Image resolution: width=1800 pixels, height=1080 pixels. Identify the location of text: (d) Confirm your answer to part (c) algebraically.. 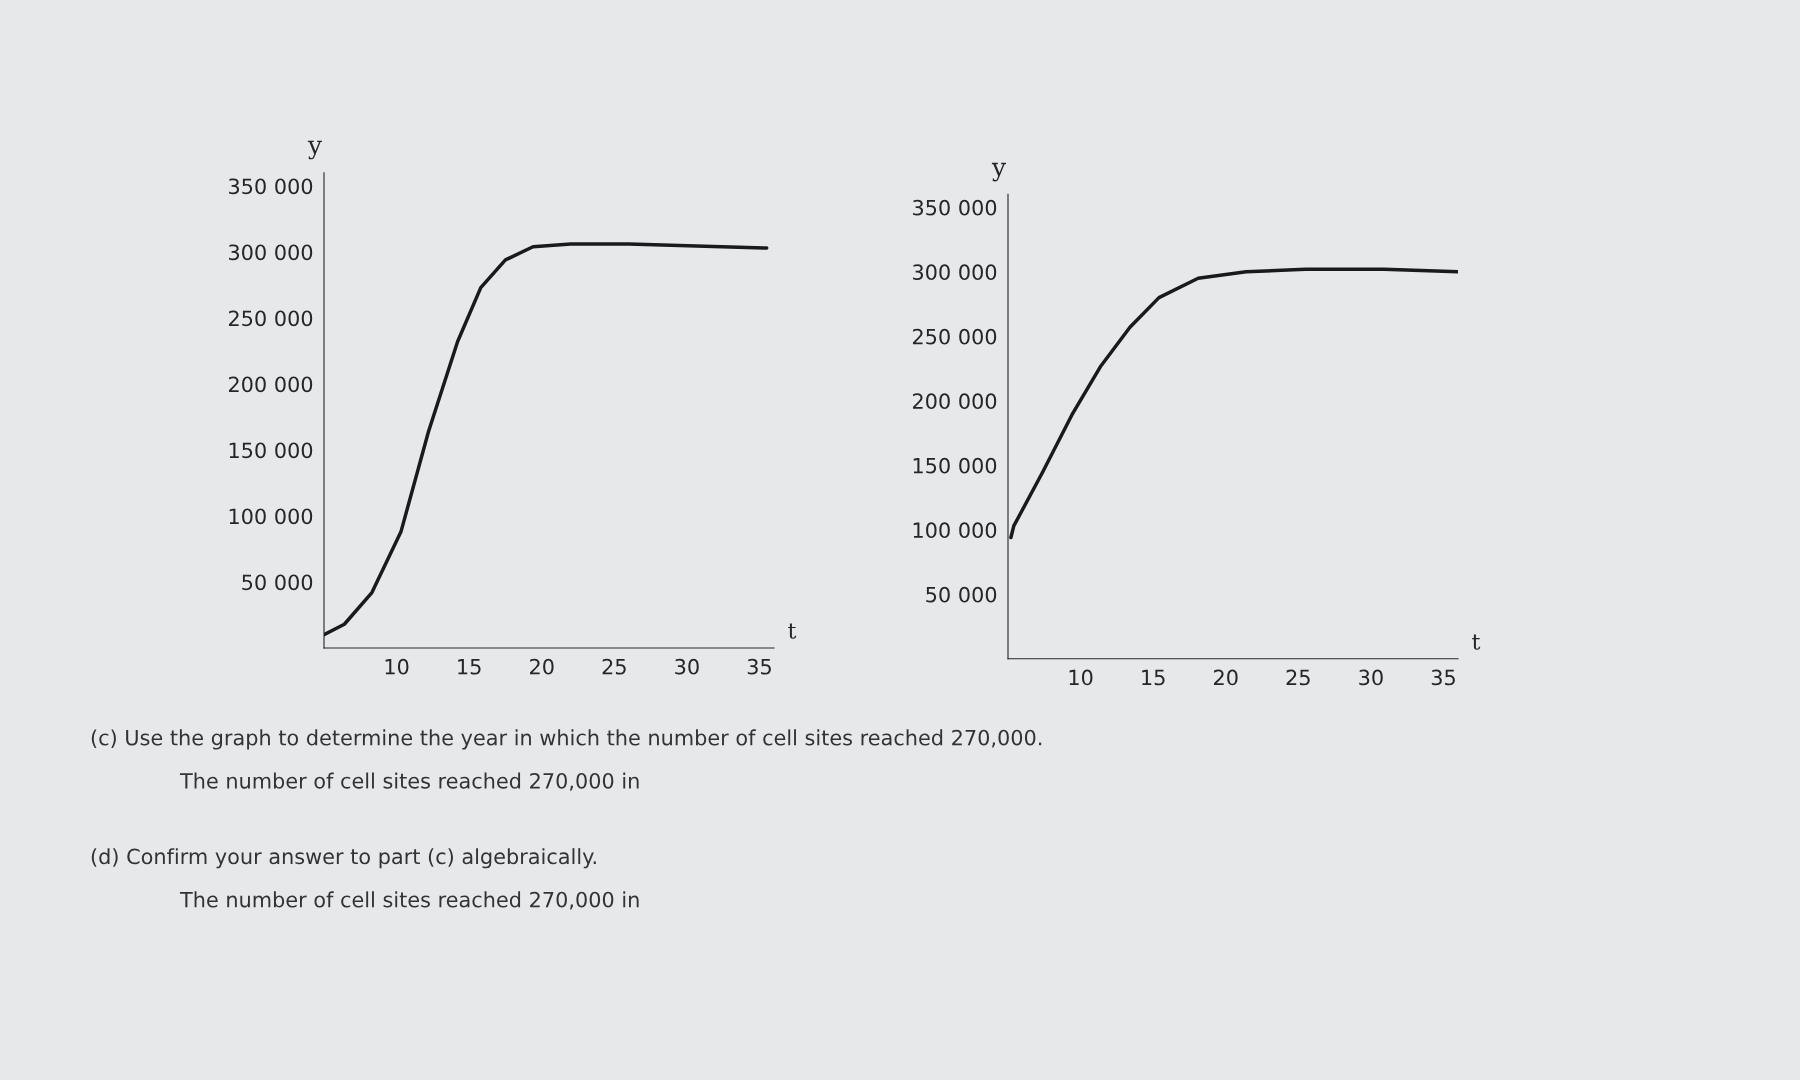
(343, 858).